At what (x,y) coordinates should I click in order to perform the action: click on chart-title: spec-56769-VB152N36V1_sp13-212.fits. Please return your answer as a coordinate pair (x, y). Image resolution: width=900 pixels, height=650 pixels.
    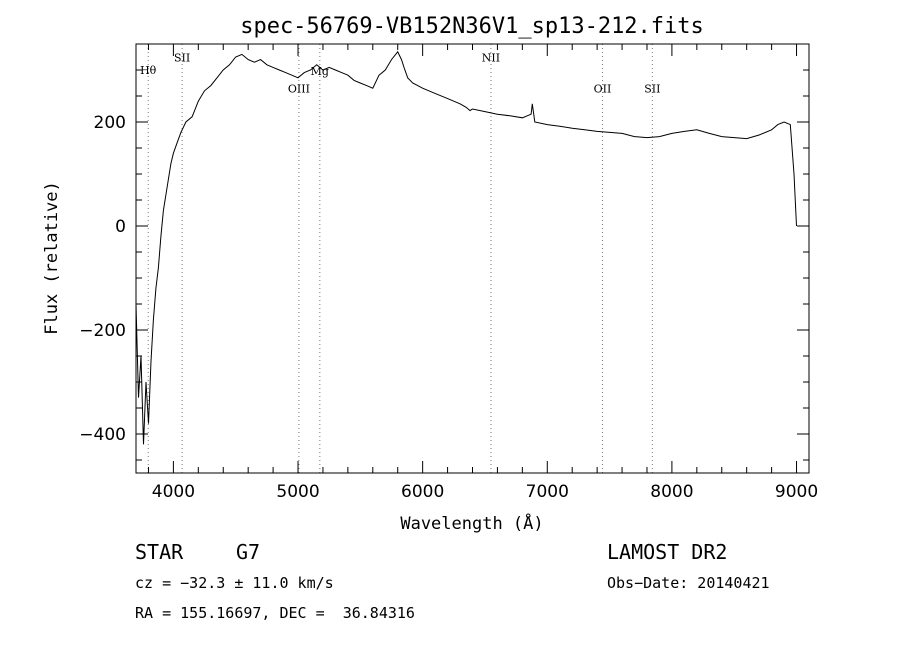
    Looking at the image, I should click on (472, 26).